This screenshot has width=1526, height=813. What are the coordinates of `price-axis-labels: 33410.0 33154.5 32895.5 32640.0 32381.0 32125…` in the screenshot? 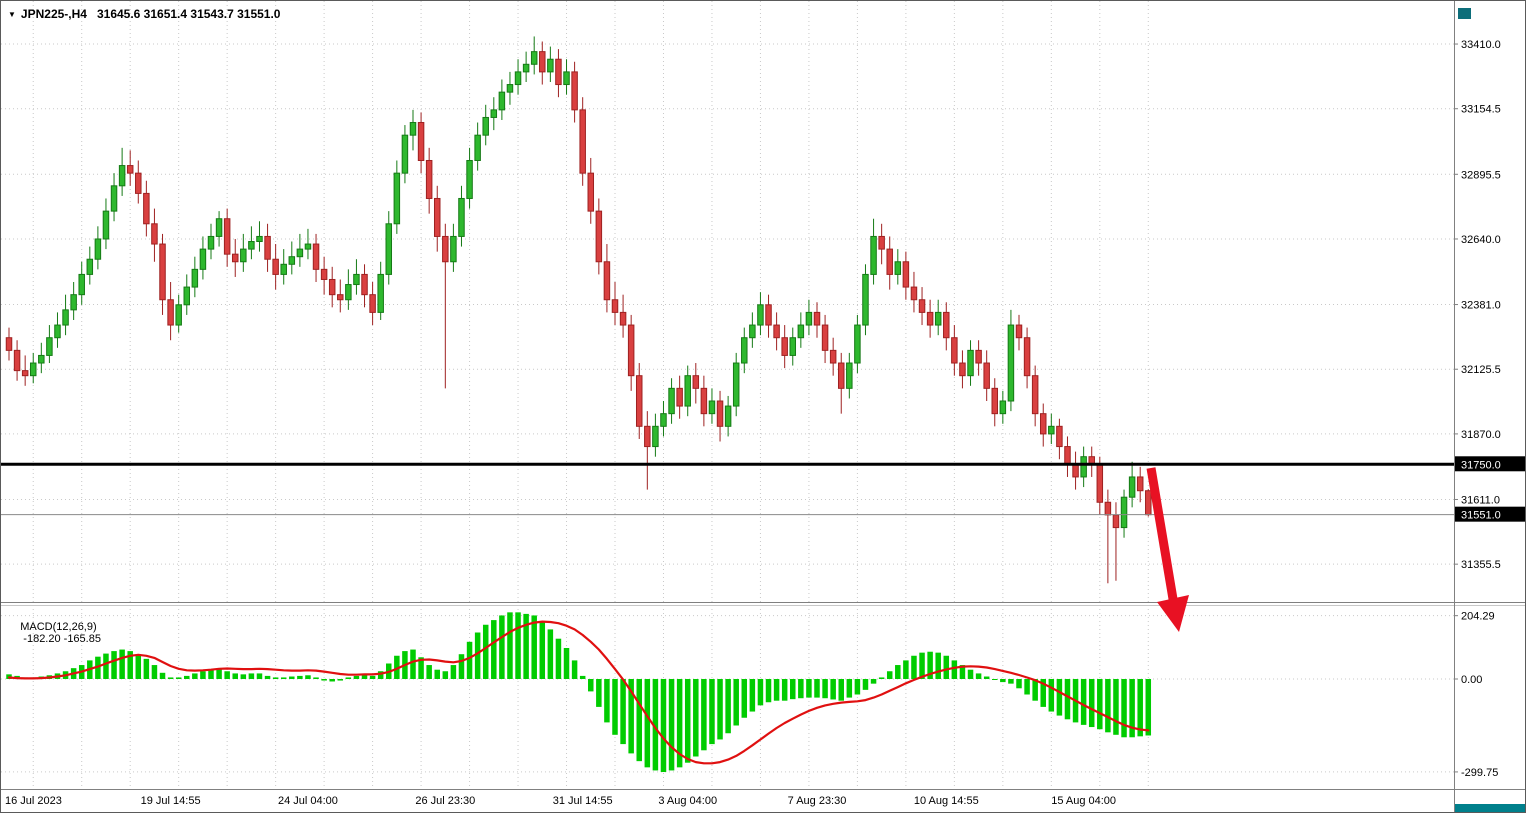 It's located at (1489, 409).